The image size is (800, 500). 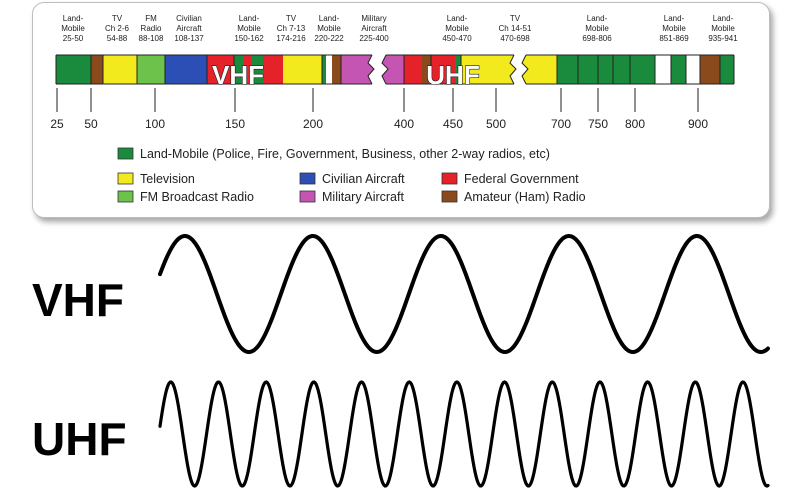 I want to click on tick-label: 500, so click(x=496, y=124).